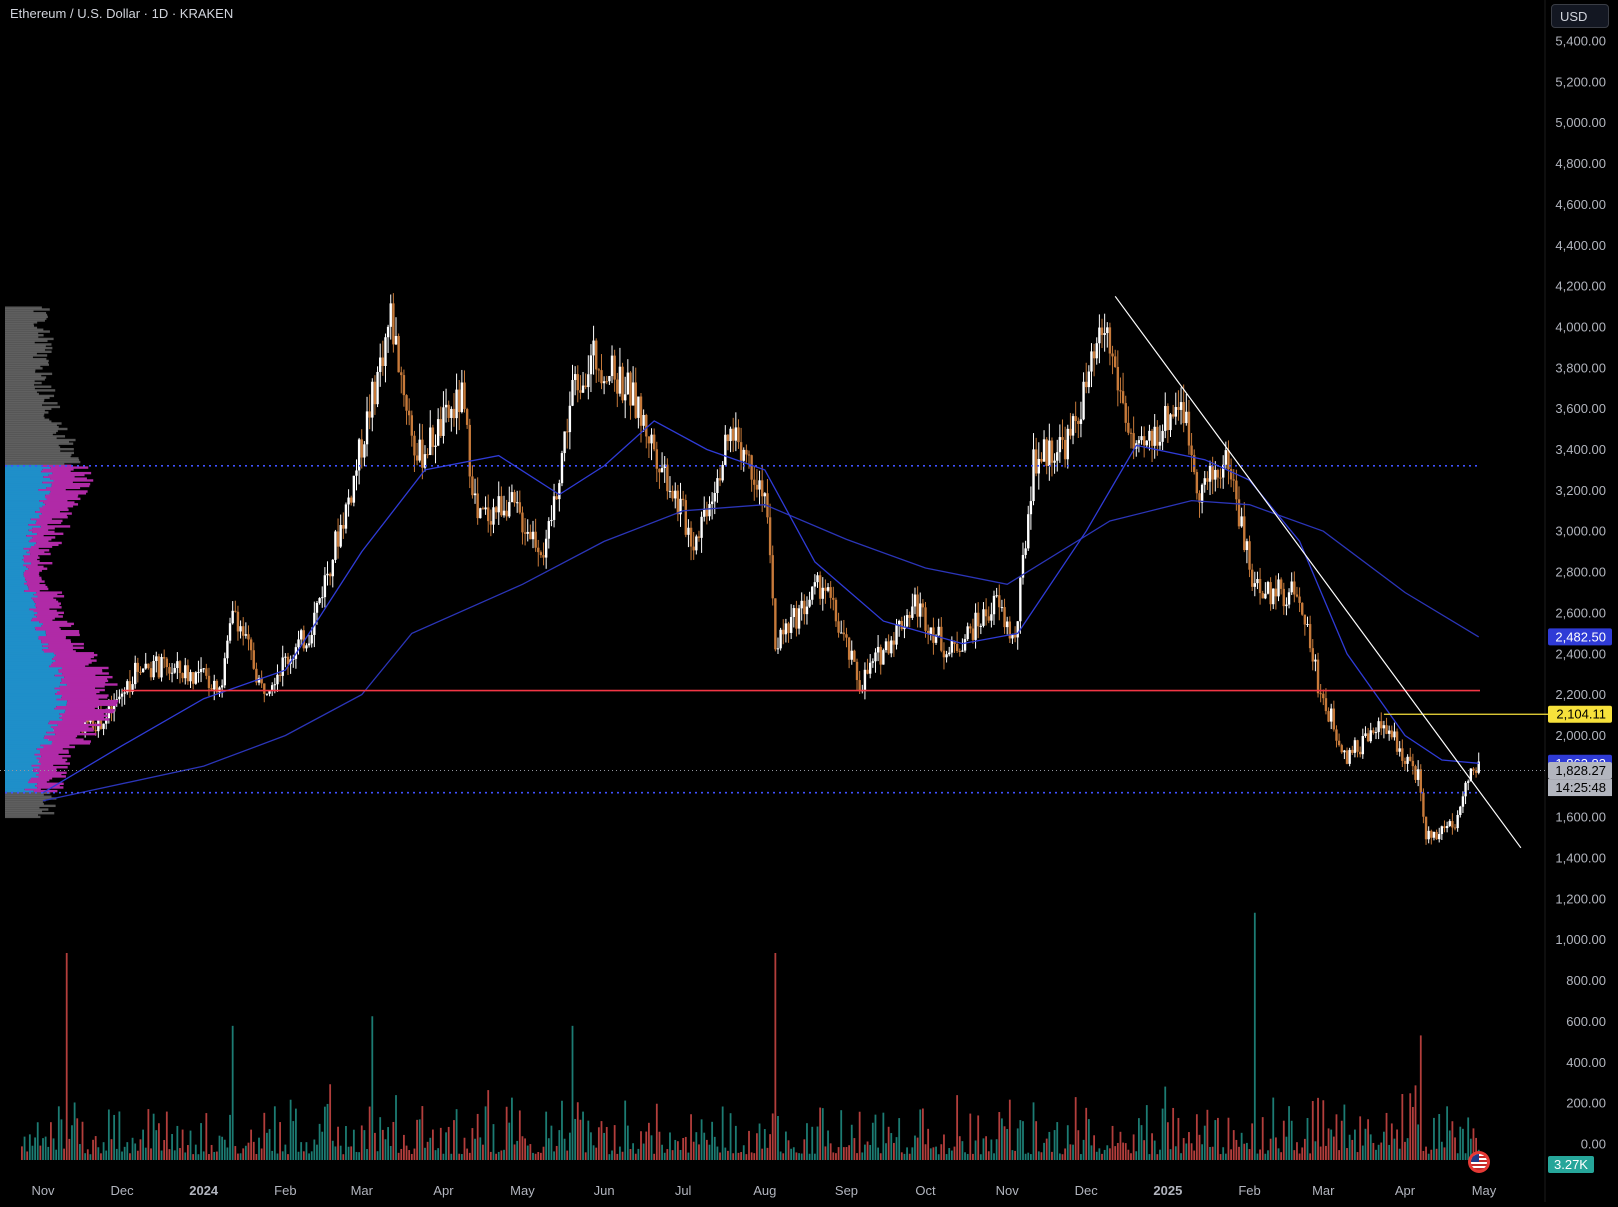 The width and height of the screenshot is (1618, 1207). What do you see at coordinates (122, 13) in the screenshot?
I see `symbol-title: Ethereum / U.S. Dollar · 1D · KRAKEN` at bounding box center [122, 13].